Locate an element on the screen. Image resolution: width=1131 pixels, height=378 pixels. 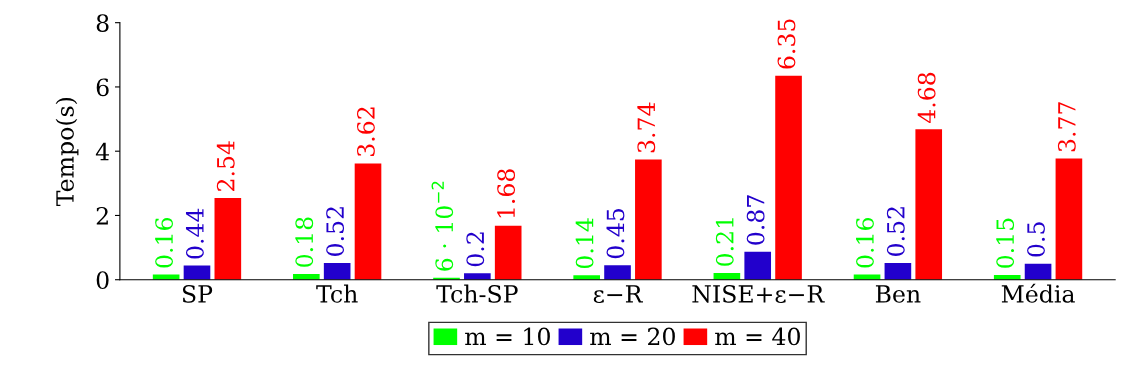
y-tick-label: 8 is located at coordinates (102, 23).